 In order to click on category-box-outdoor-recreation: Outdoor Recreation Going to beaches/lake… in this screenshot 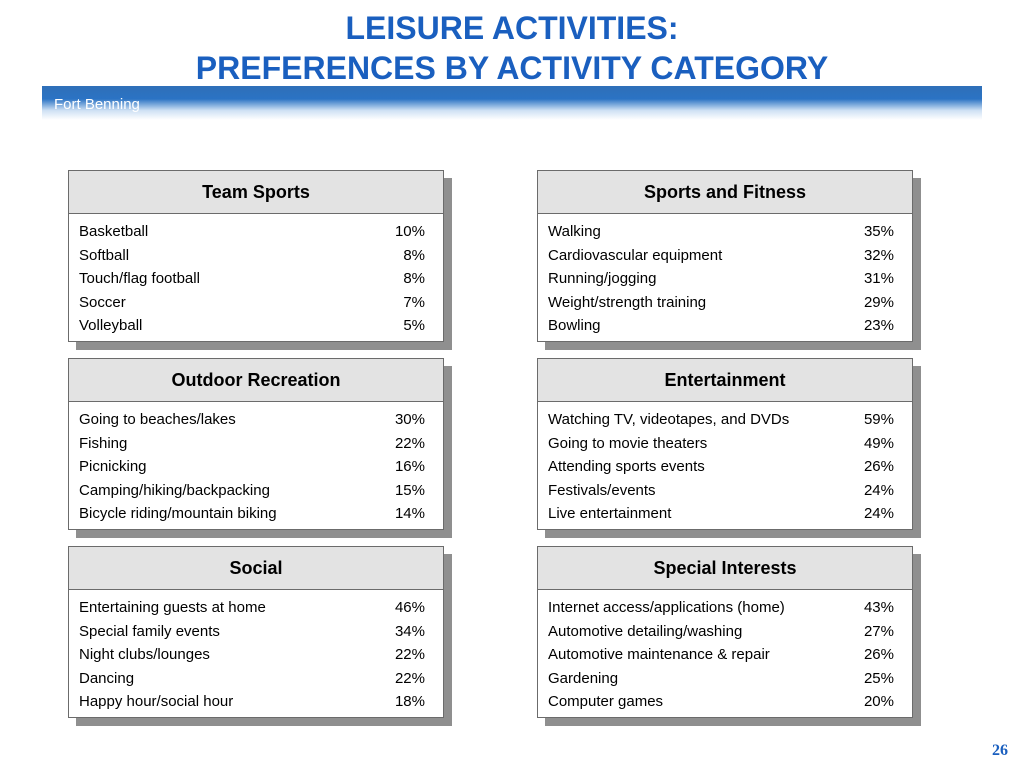, I will do `click(256, 444)`.